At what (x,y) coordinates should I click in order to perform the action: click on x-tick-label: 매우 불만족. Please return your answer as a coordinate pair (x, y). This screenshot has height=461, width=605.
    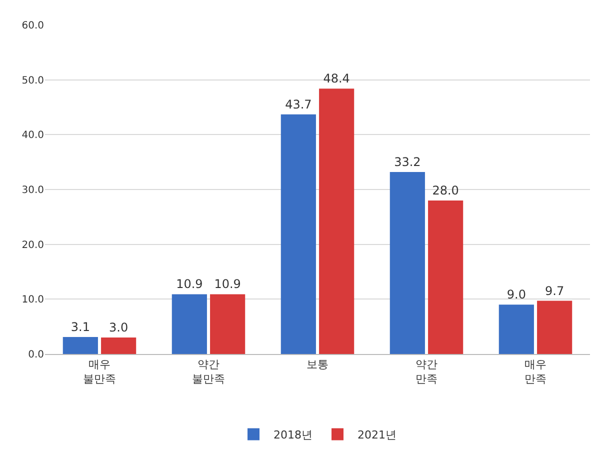
    Looking at the image, I should click on (99, 372).